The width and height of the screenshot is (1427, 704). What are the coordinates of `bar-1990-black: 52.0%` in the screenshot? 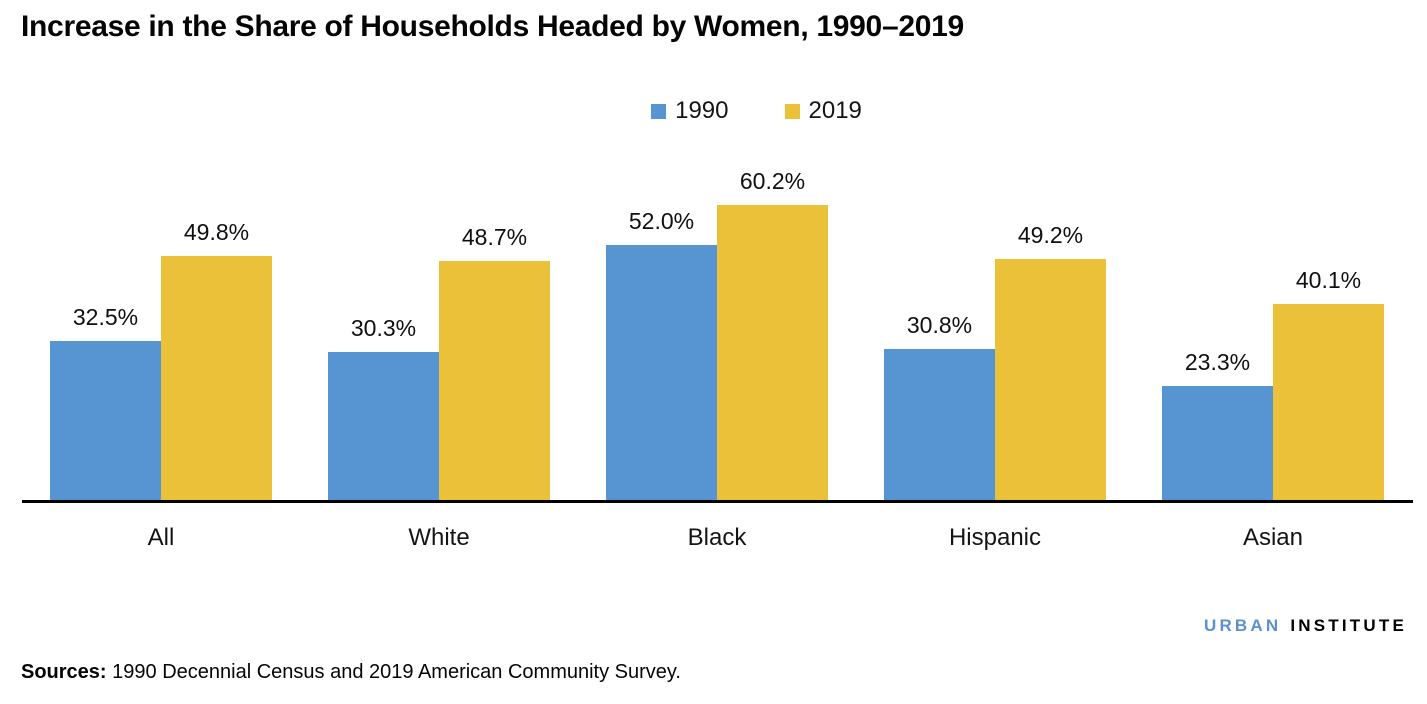 It's located at (661, 354).